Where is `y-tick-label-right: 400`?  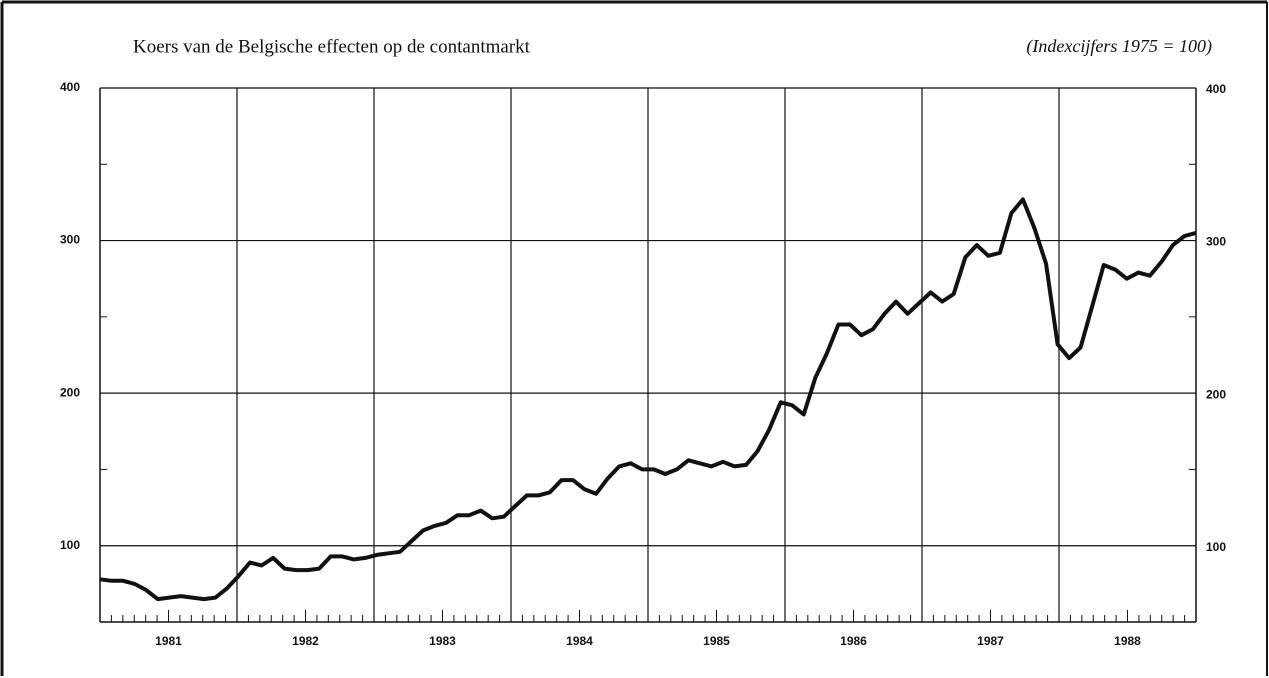
y-tick-label-right: 400 is located at coordinates (1216, 89).